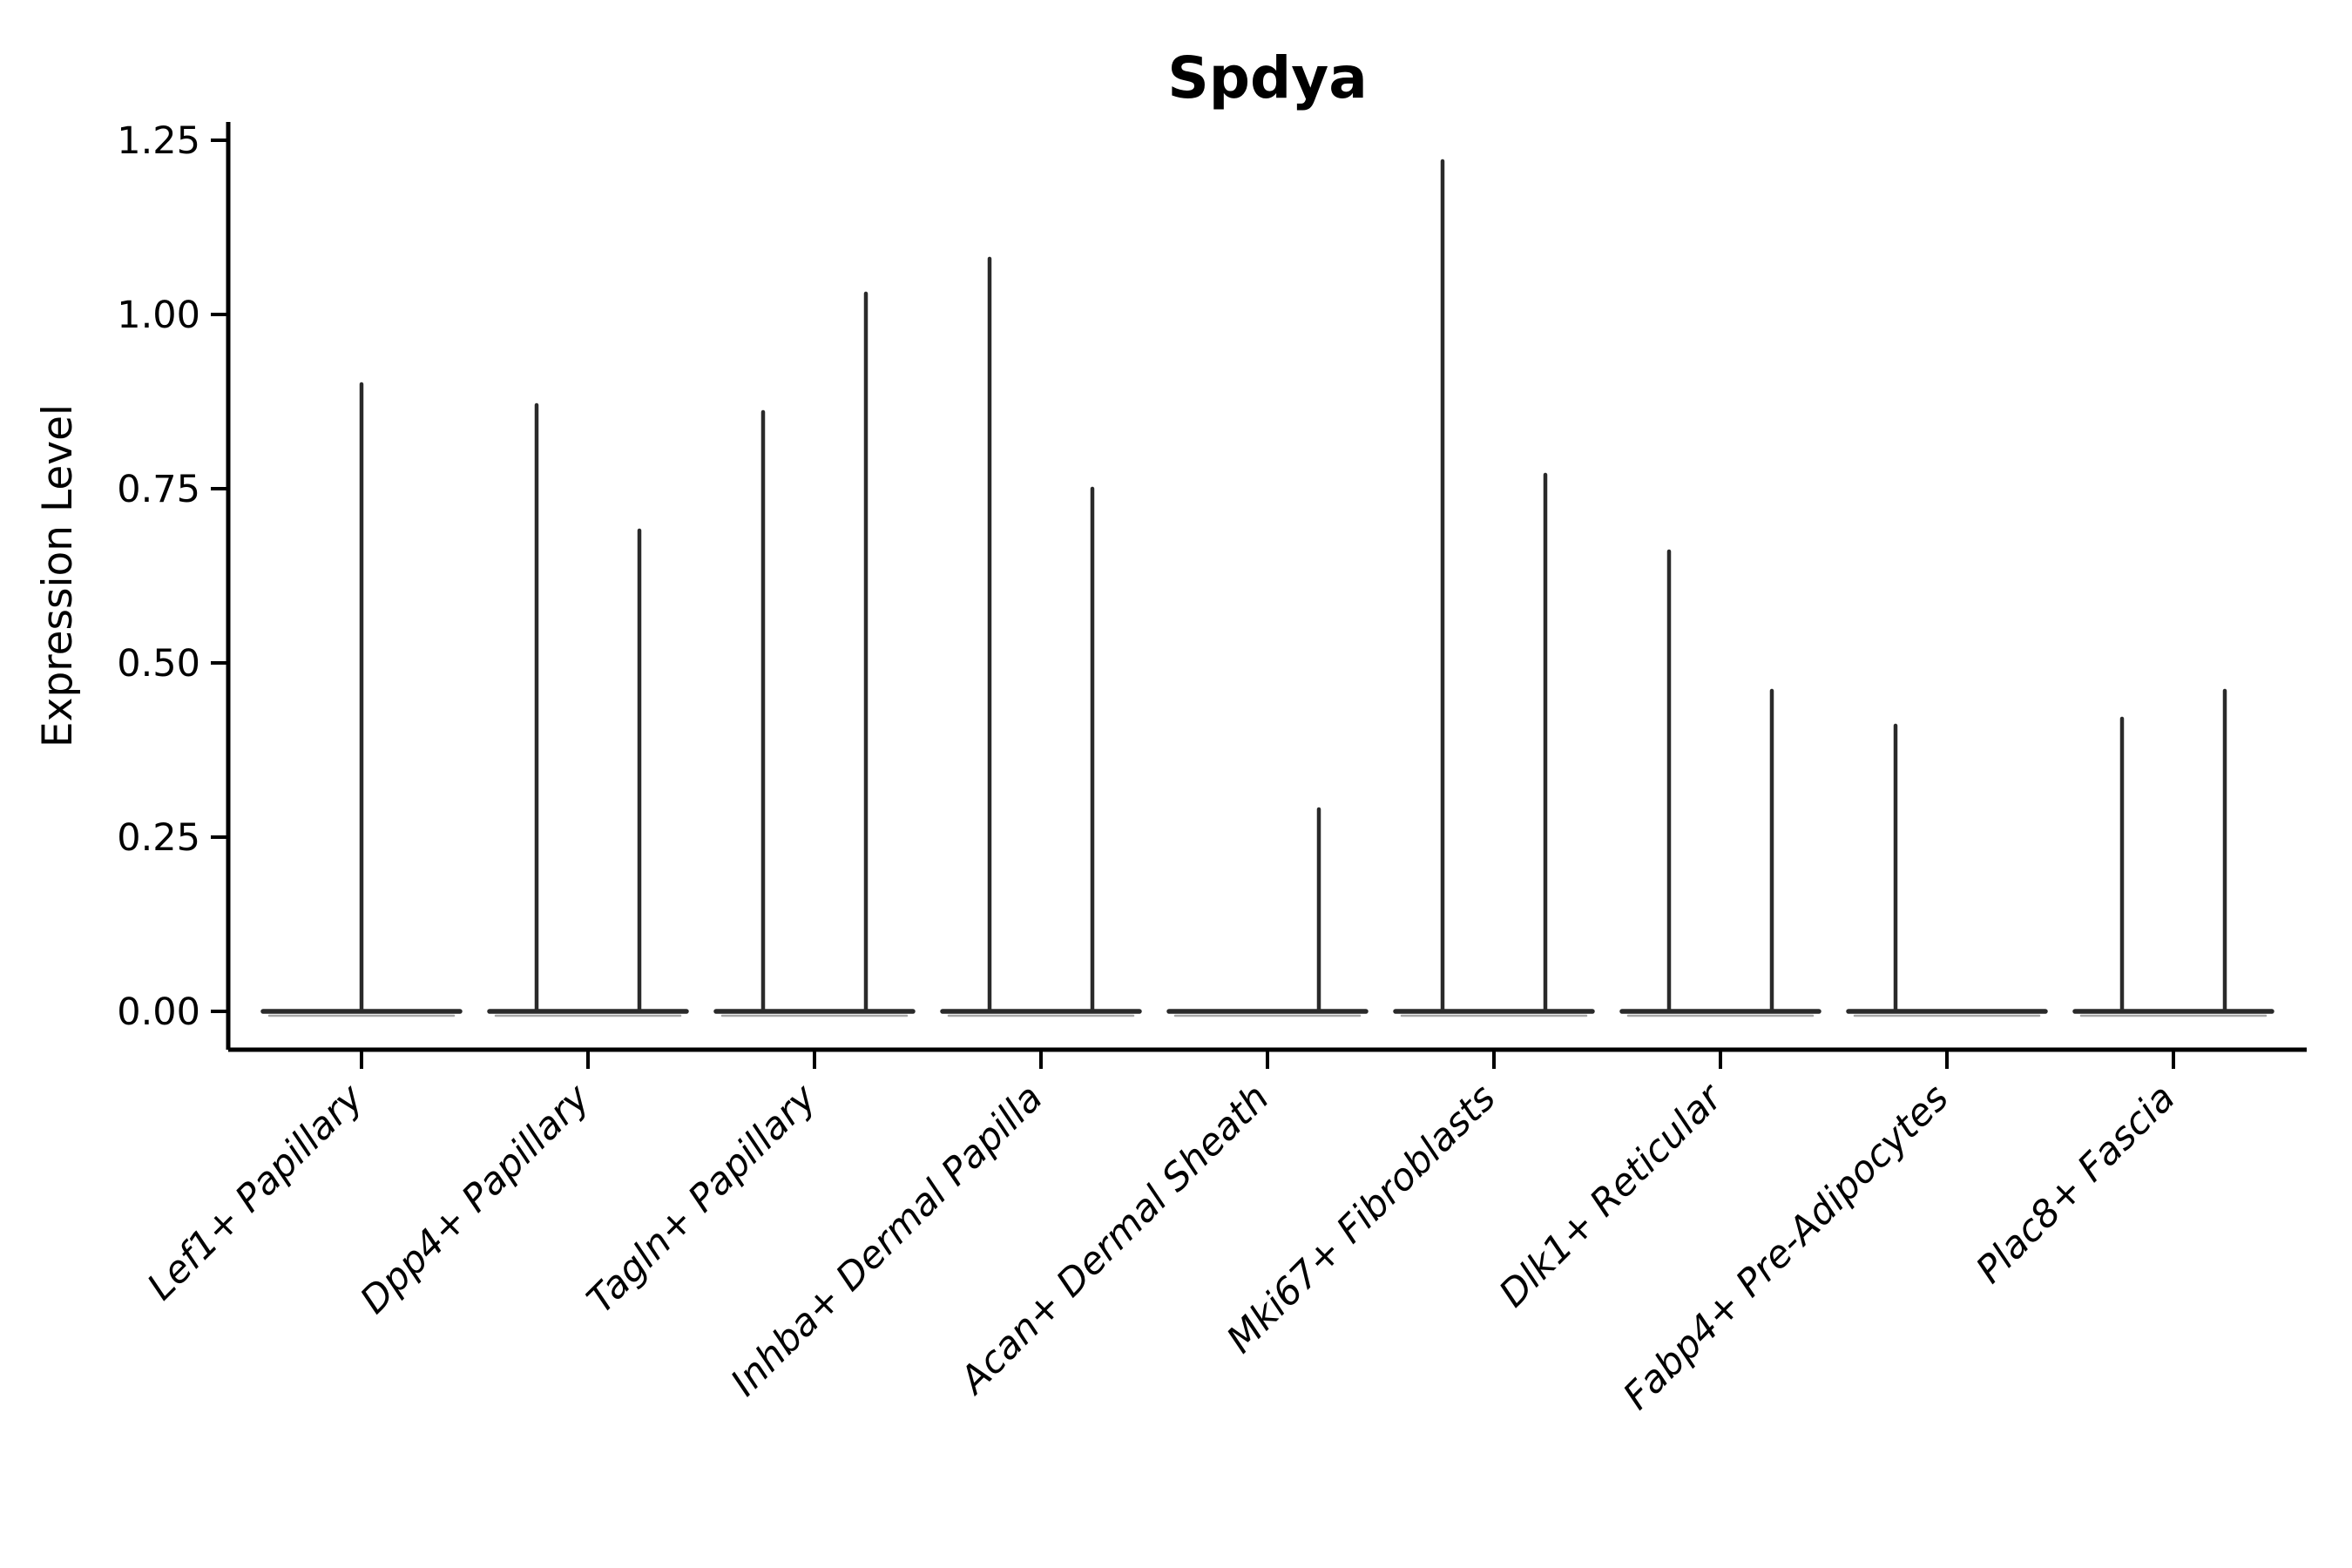 The width and height of the screenshot is (2352, 1568). I want to click on y-axis-ticks: 0.00 0.25 0.50 0.75 1.00 1.25, so click(172, 576).